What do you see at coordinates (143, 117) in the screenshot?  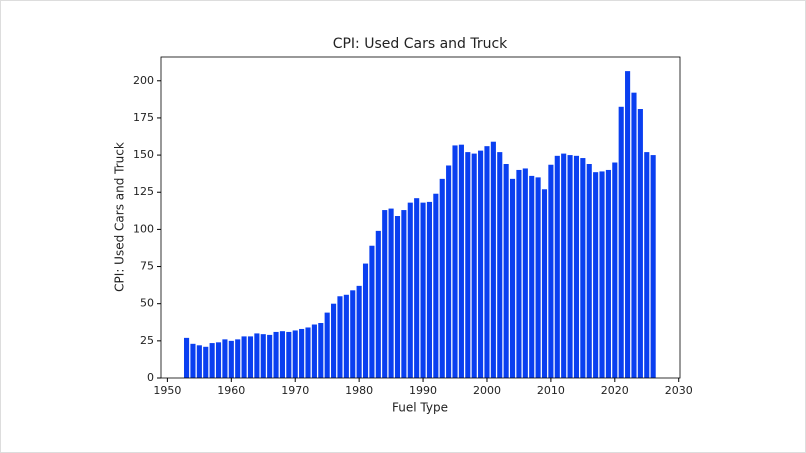 I see `y-tick-label: 175` at bounding box center [143, 117].